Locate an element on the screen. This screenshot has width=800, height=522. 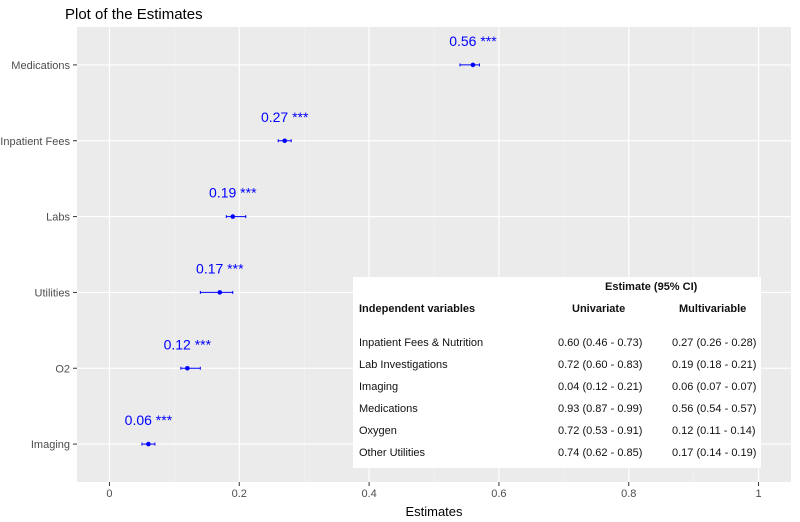
chart-title: Plot of the Estimates is located at coordinates (134, 14).